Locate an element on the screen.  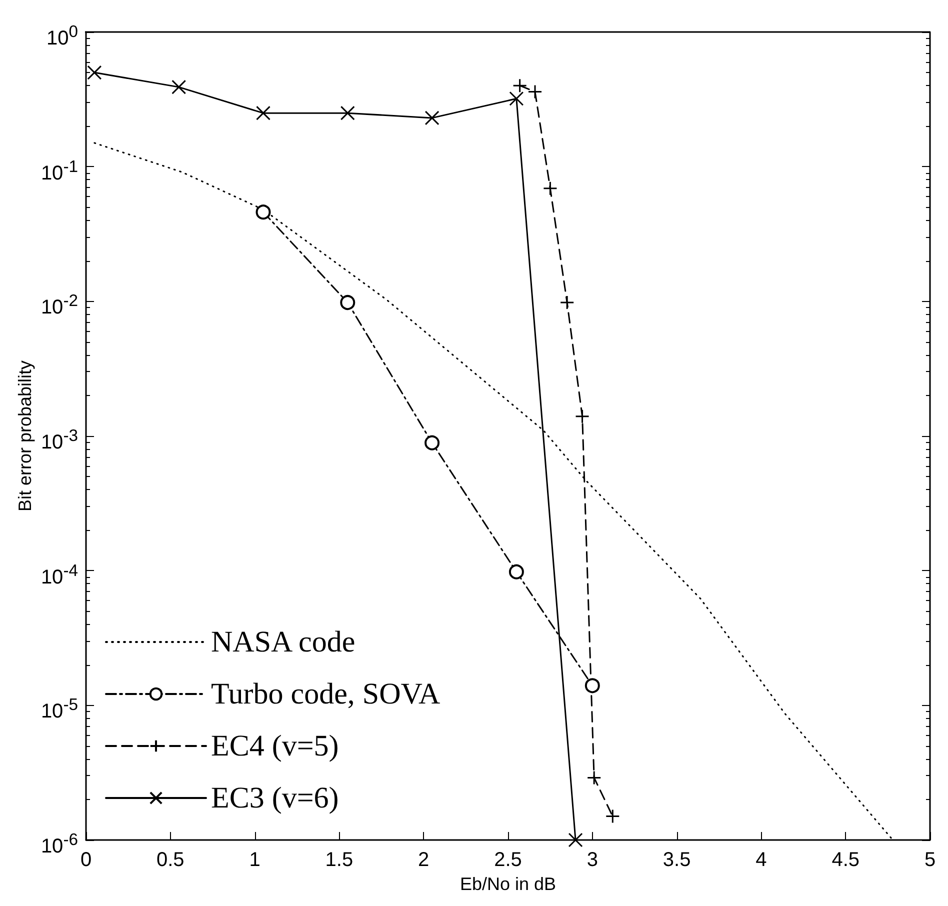
legend-label: NASA code is located at coordinates (283, 642).